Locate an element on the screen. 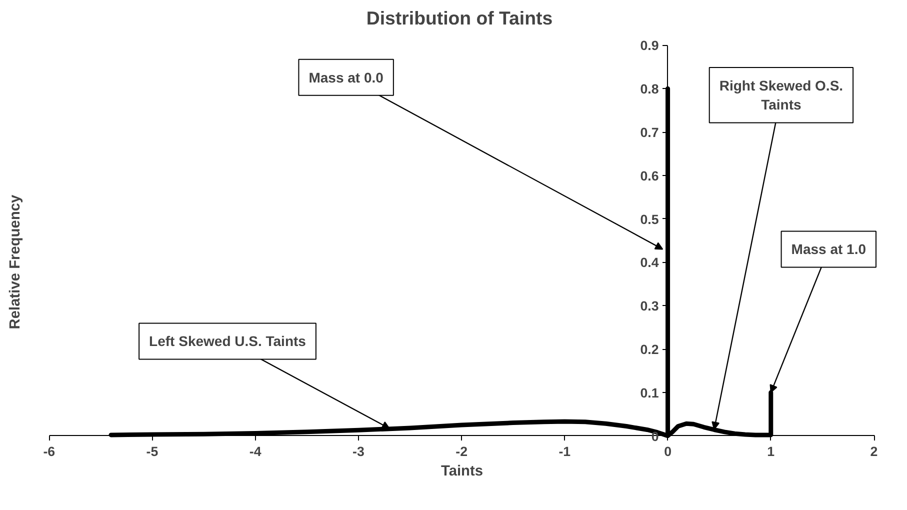 This screenshot has height=510, width=907. x-tick-label: -1 is located at coordinates (565, 451).